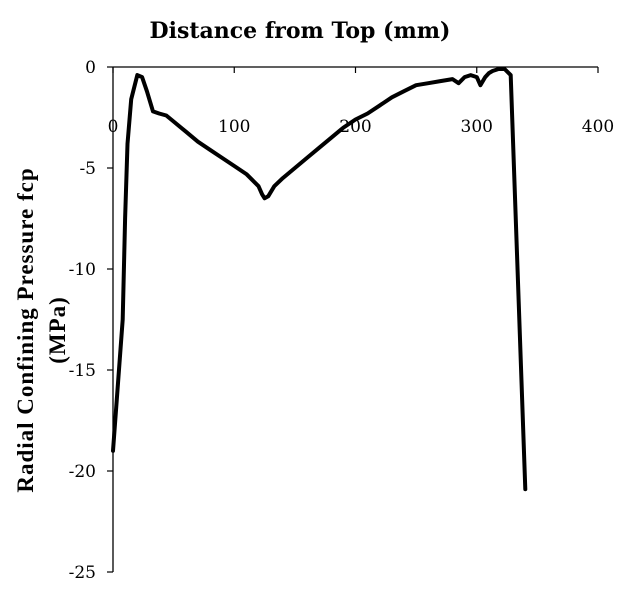  What do you see at coordinates (90, 68) in the screenshot?
I see `y-tick-label: 0` at bounding box center [90, 68].